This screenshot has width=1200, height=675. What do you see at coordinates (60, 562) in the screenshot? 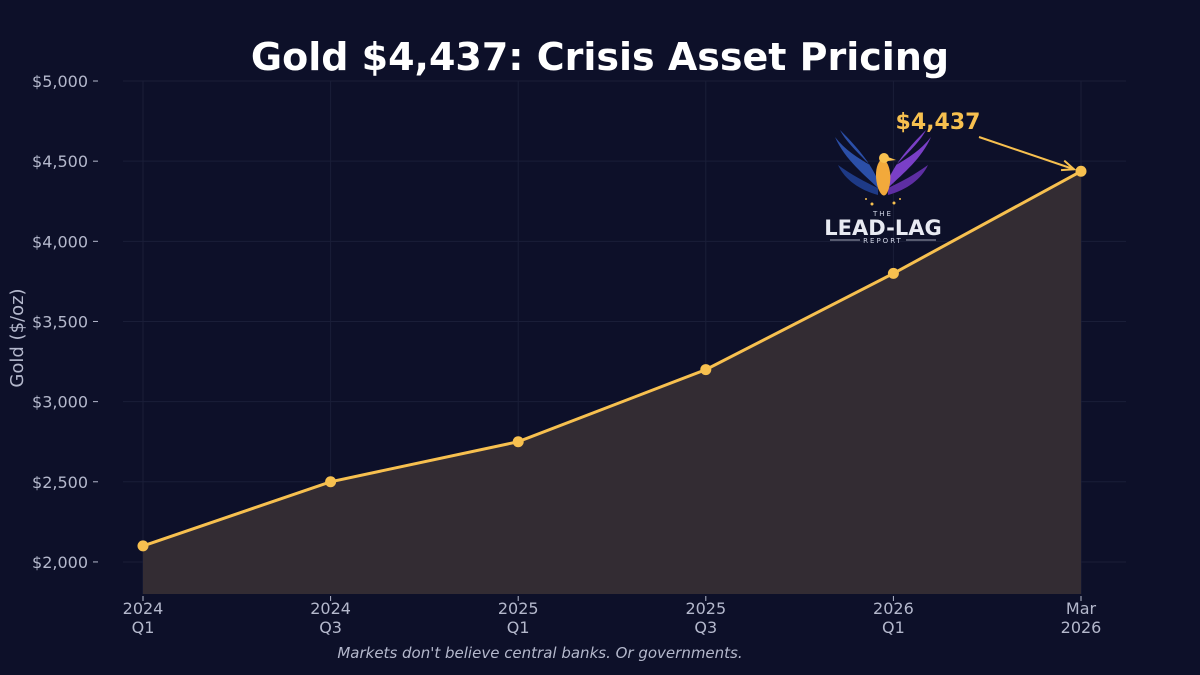
I see `y-tick-label: $2,000` at bounding box center [60, 562].